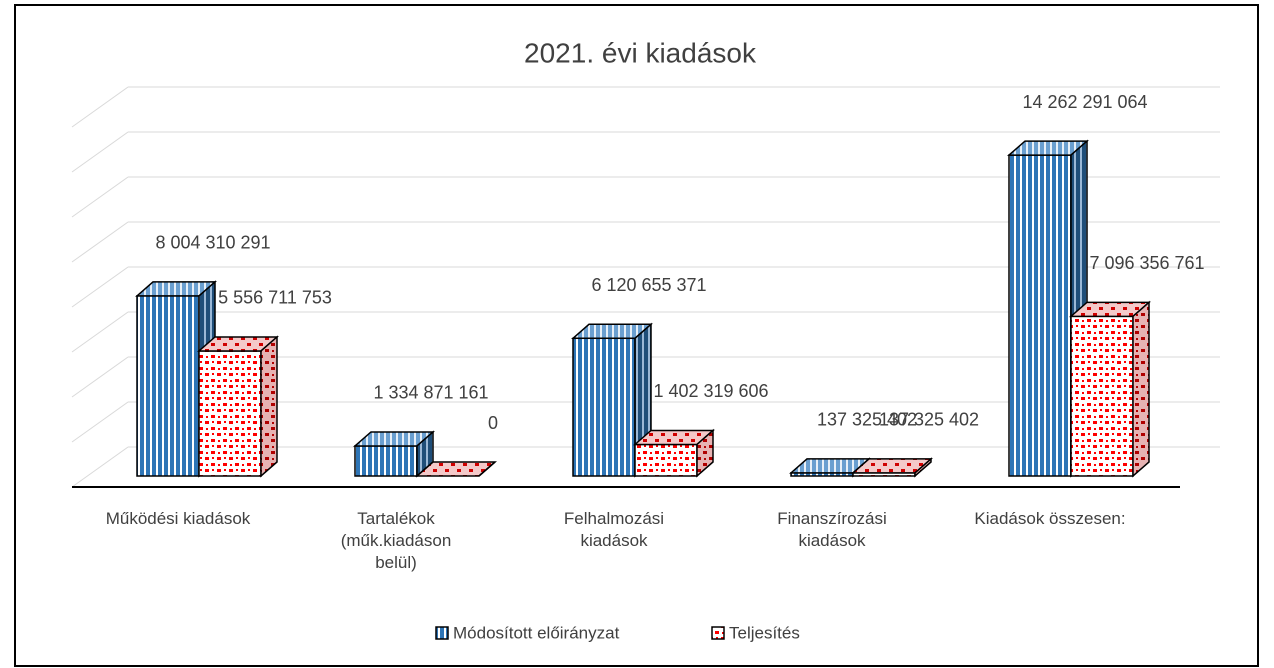  What do you see at coordinates (710, 391) in the screenshot?
I see `value-label: 1 402 319 606` at bounding box center [710, 391].